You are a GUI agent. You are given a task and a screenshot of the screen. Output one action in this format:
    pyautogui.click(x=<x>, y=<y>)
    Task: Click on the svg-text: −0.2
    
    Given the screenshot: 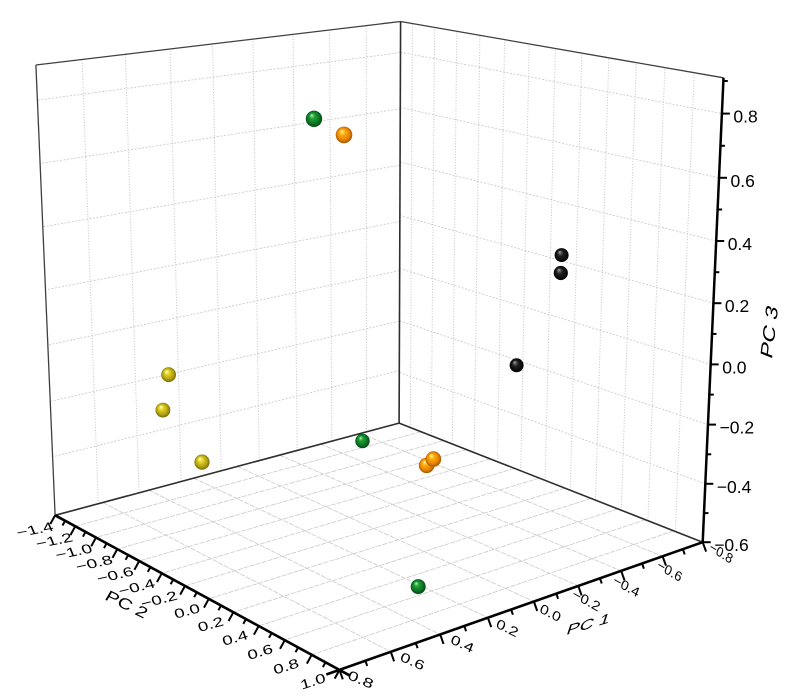 What is the action you would take?
    pyautogui.click(x=737, y=428)
    